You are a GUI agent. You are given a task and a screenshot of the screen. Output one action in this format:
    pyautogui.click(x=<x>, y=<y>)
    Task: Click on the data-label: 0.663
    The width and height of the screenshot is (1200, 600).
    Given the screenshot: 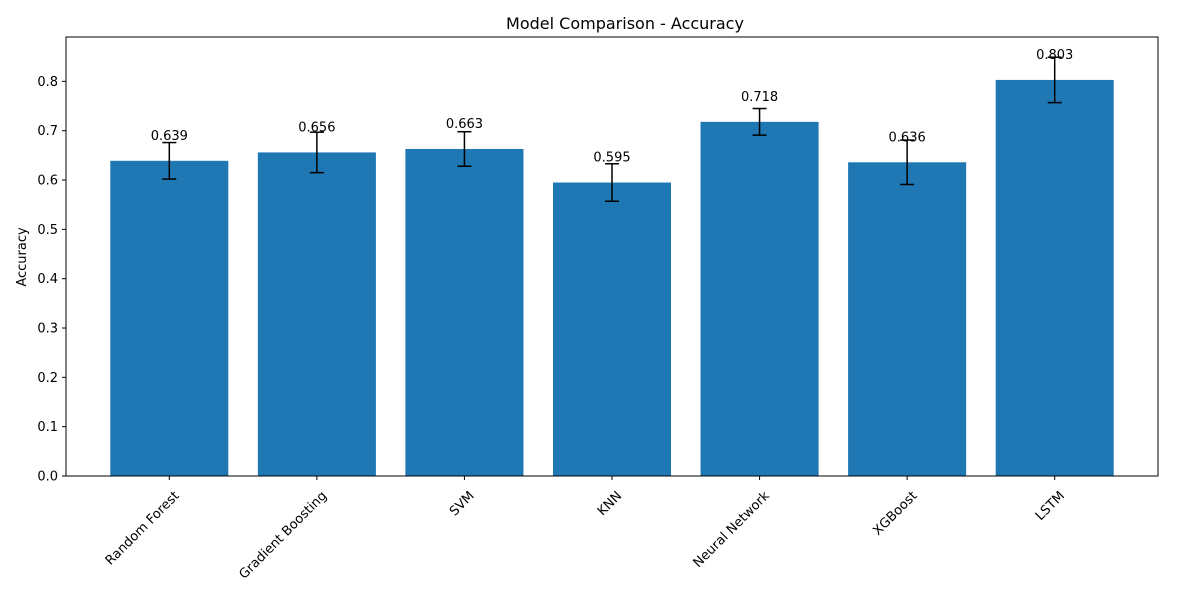 What is the action you would take?
    pyautogui.click(x=464, y=124)
    